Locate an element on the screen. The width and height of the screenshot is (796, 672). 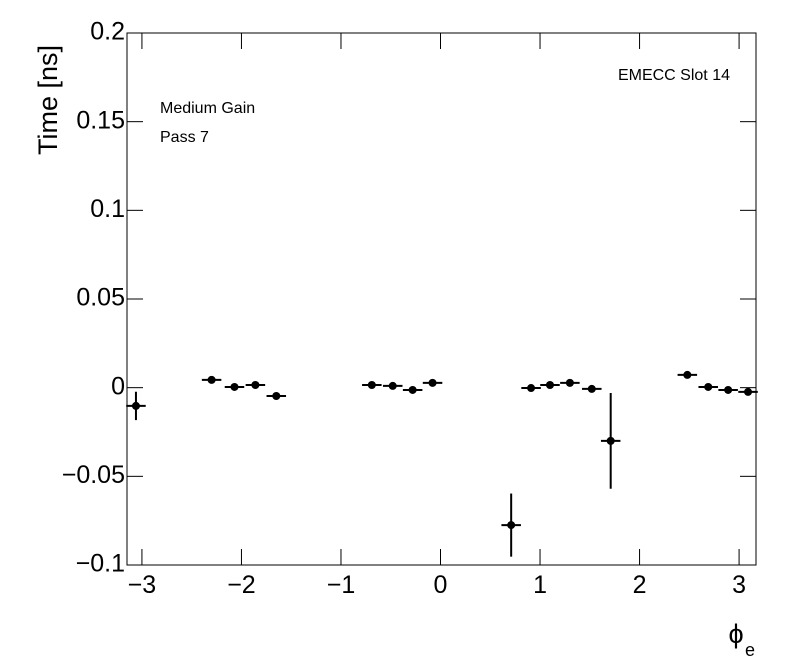
y-tick-label: 0.15 is located at coordinates (100, 120).